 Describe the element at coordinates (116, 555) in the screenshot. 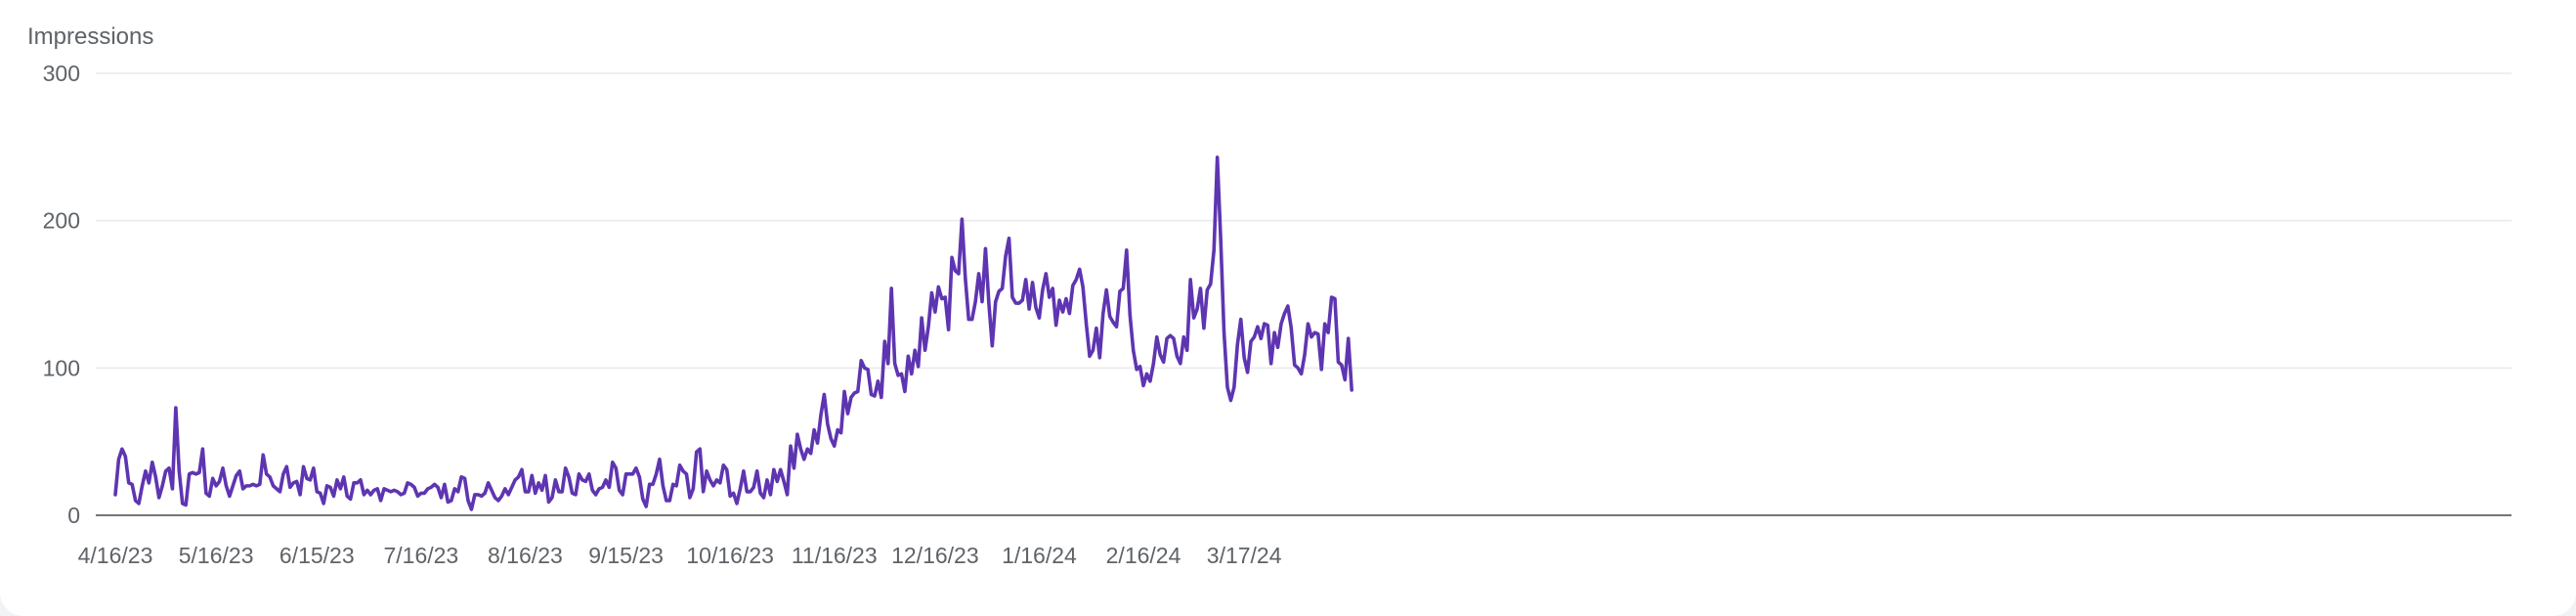

I see `x-tick-label: 4/16/23` at that location.